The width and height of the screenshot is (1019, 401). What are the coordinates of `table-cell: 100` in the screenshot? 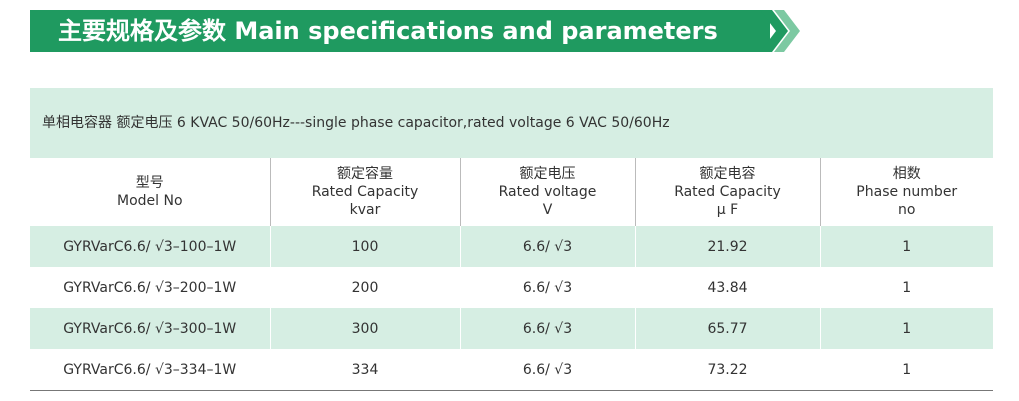 It's located at (364, 246).